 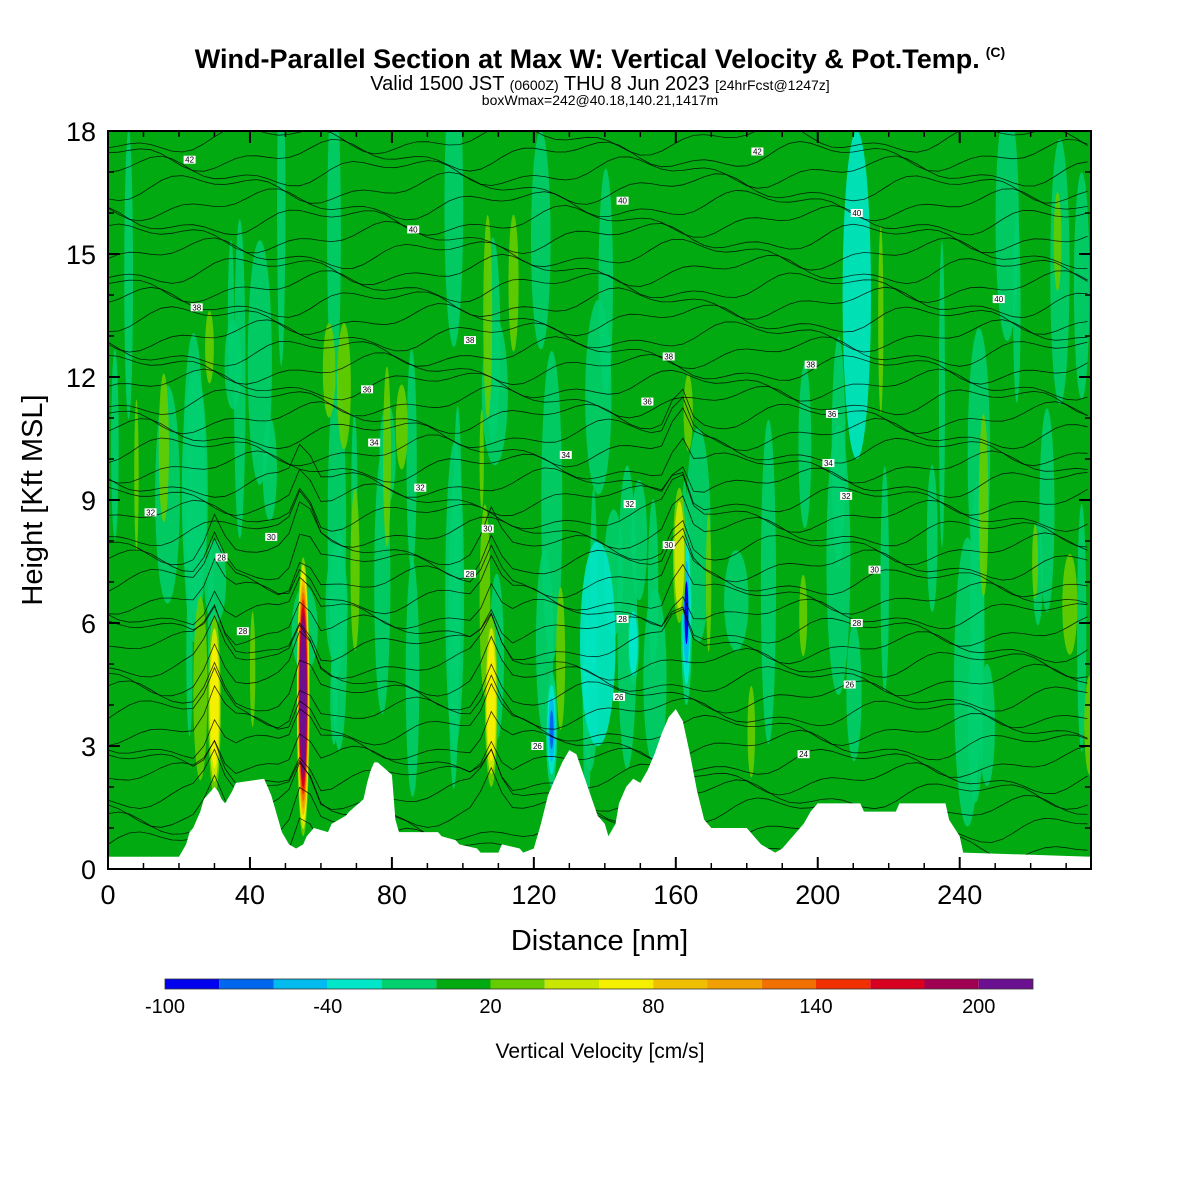 I want to click on box-info: boxWmax=242@40.18,140.21,1417m, so click(x=600, y=100).